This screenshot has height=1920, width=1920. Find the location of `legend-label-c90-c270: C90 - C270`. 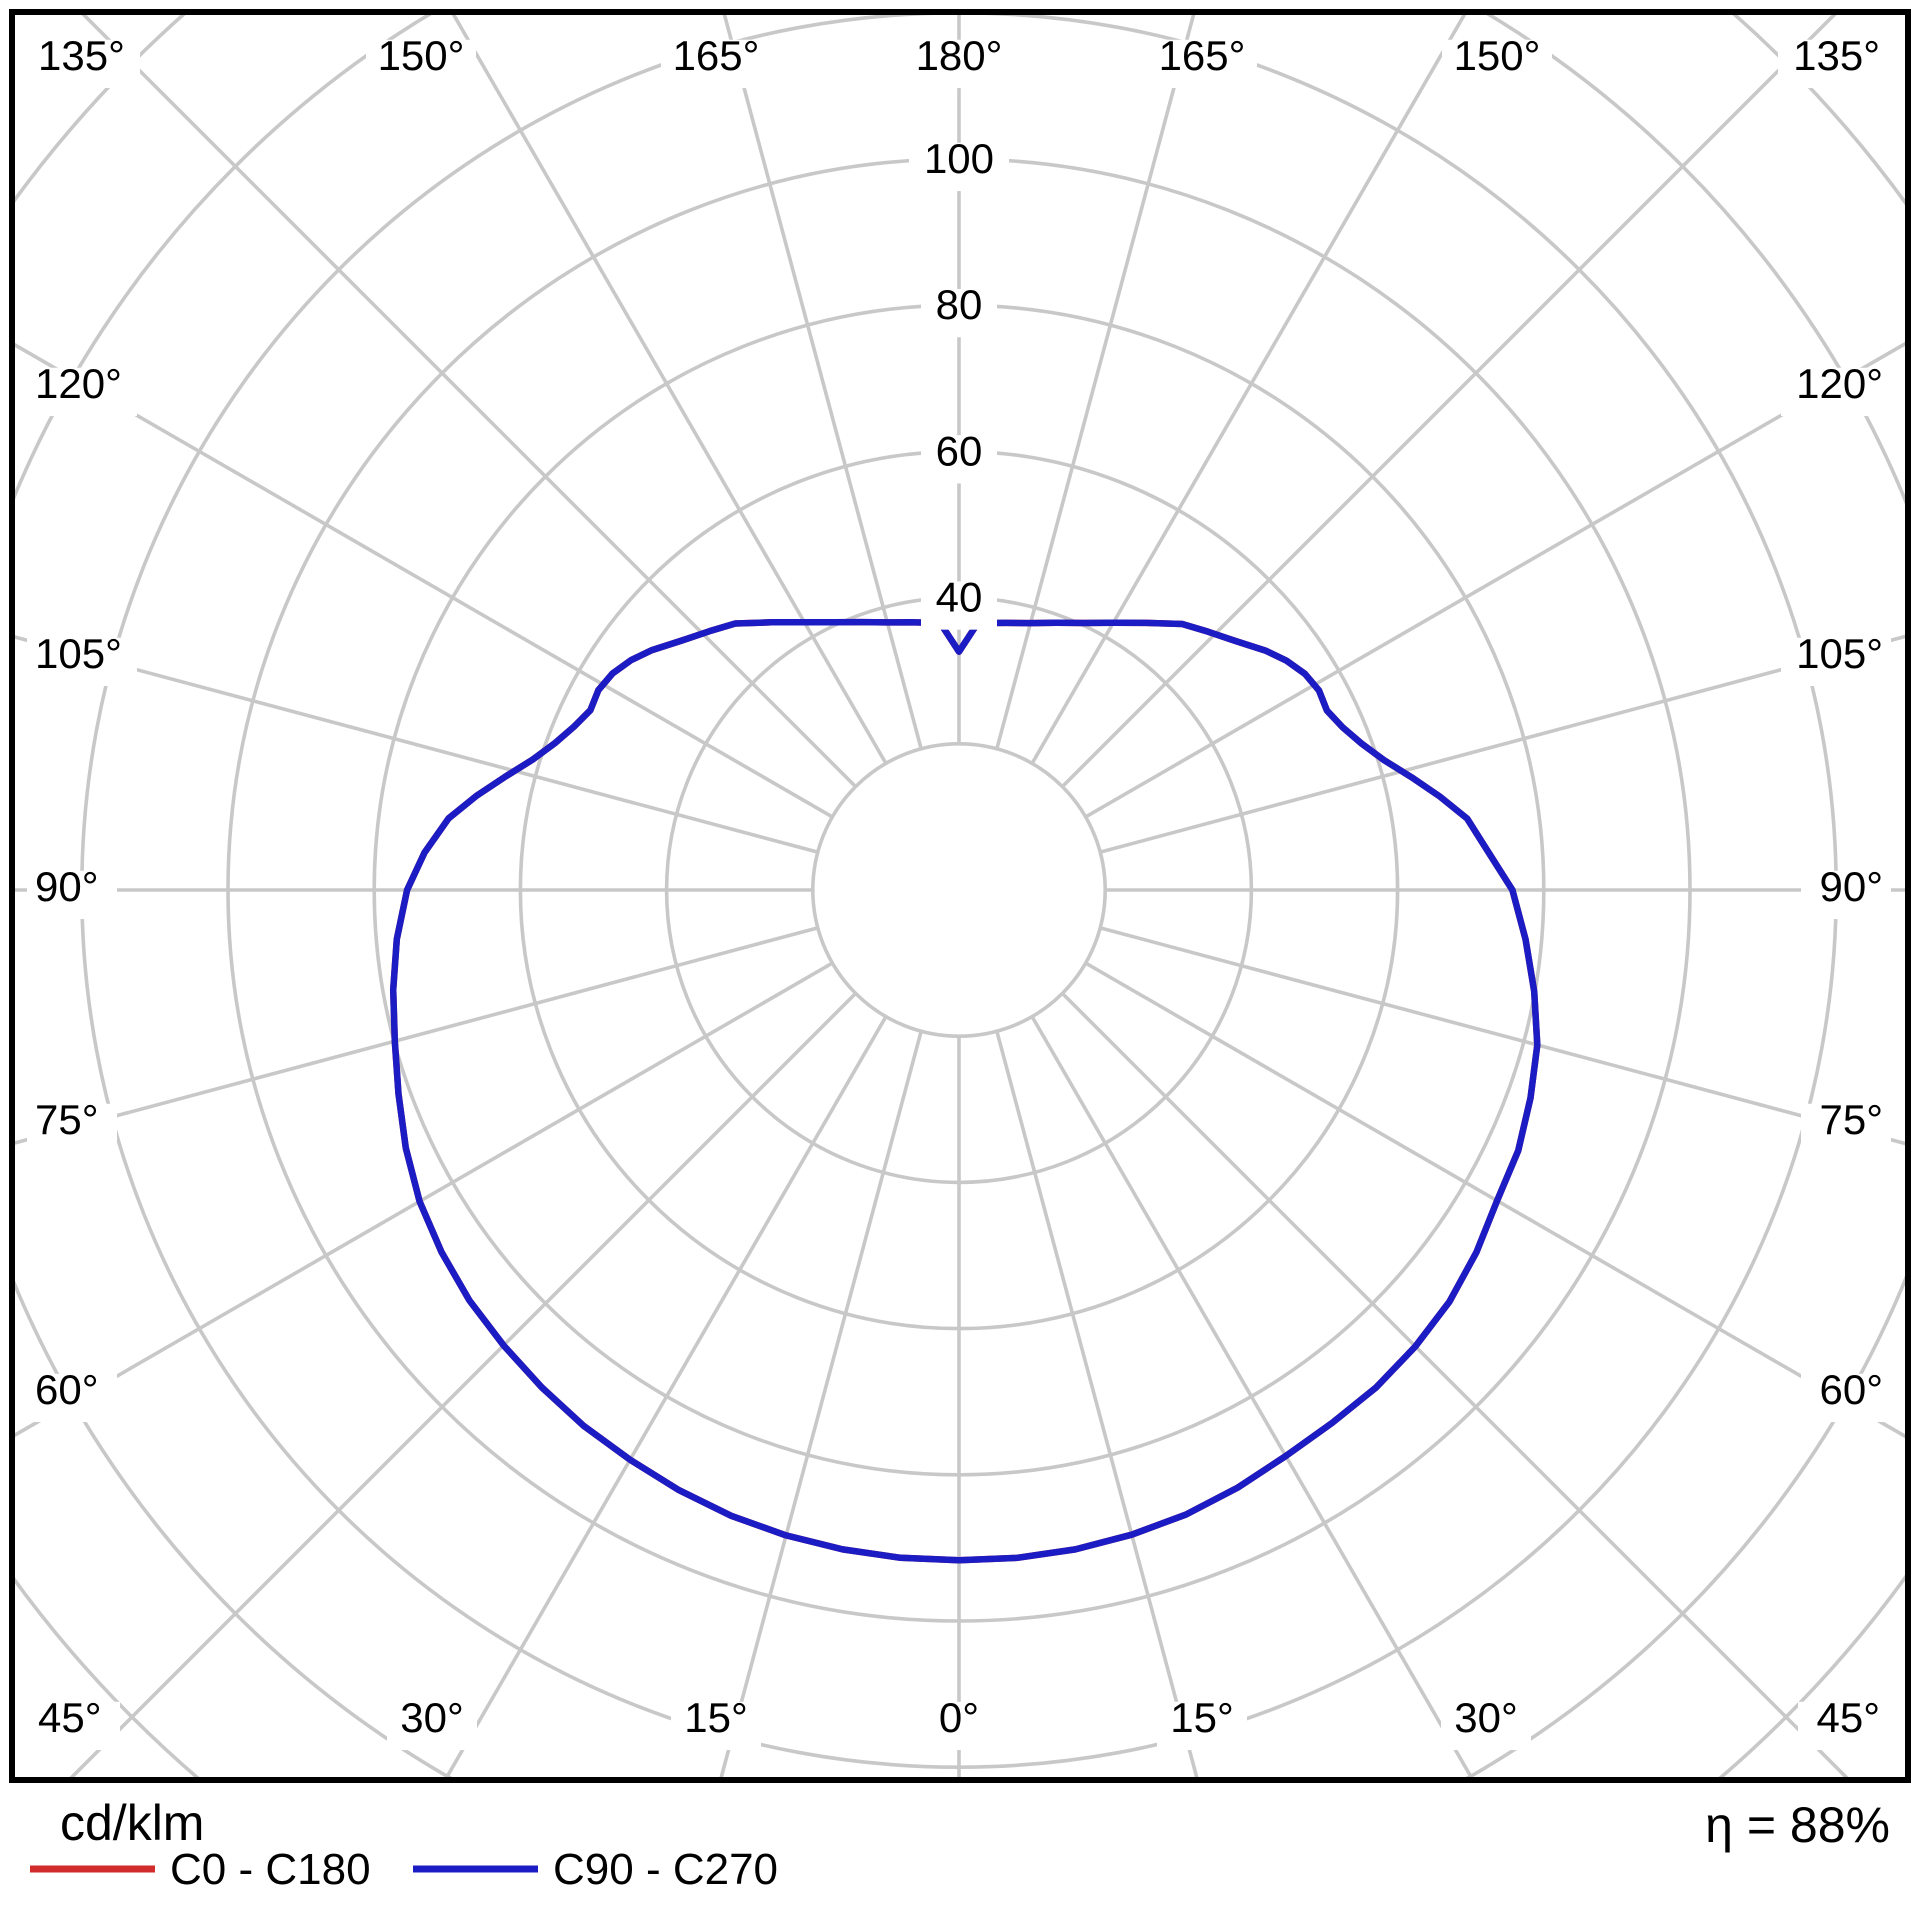

legend-label-c90-c270: C90 - C270 is located at coordinates (665, 1869).